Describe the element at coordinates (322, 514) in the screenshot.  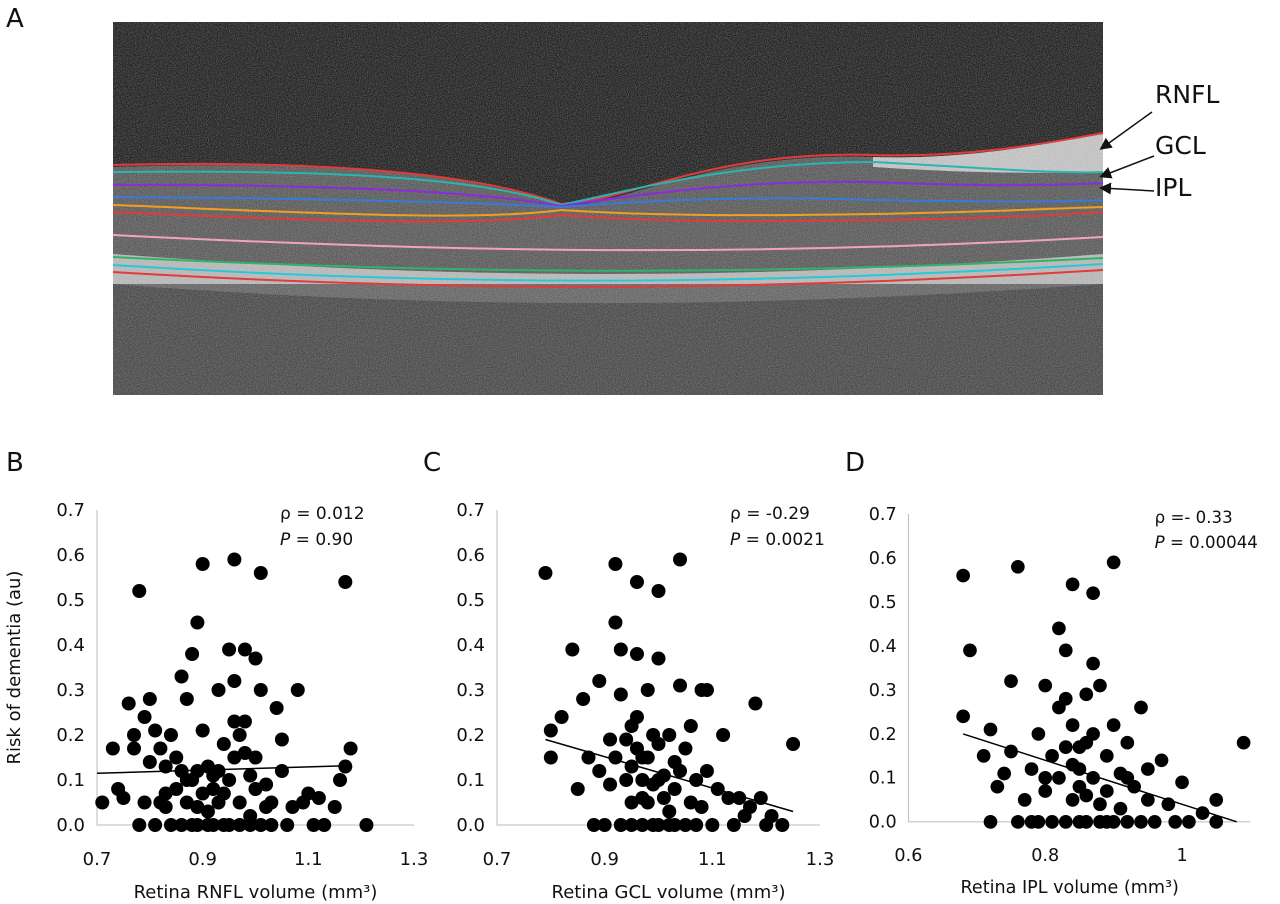
I see `stat-rho: ρ = 0.012` at that location.